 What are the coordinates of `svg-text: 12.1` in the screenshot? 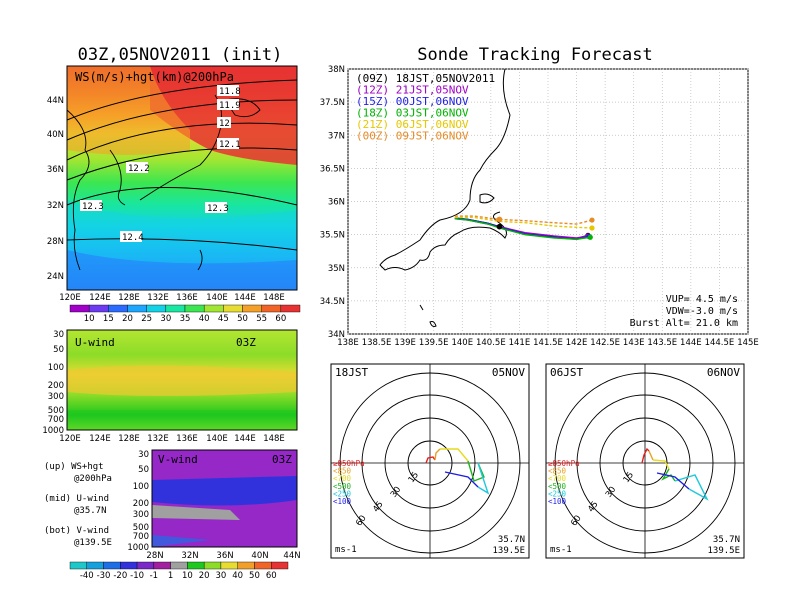 It's located at (230, 145).